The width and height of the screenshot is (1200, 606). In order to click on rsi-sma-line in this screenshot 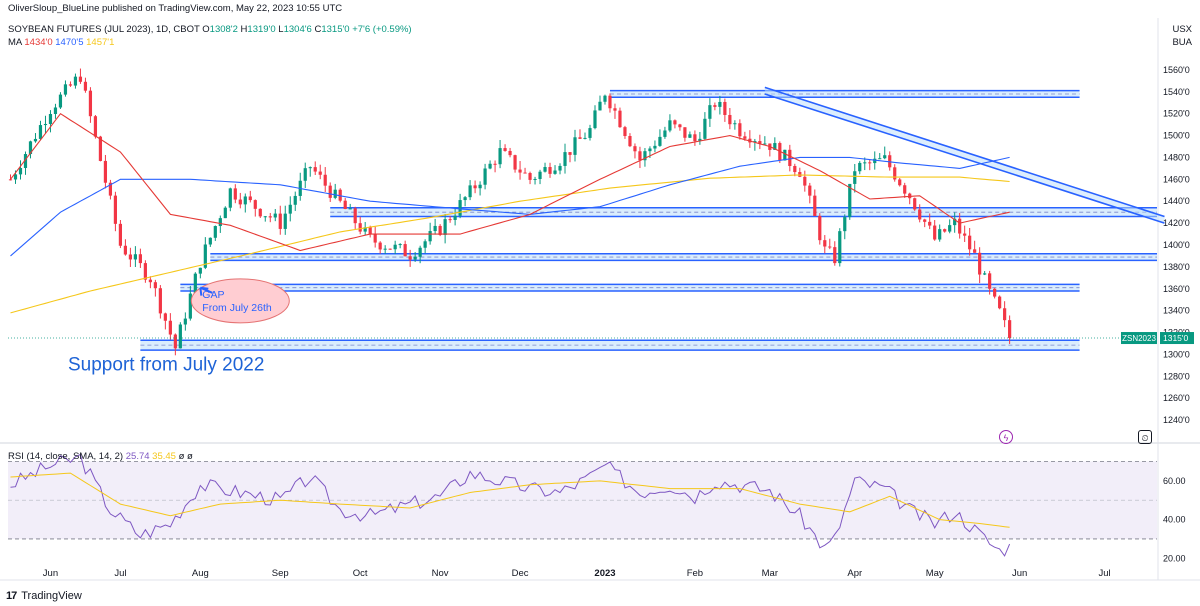, I will do `click(510, 500)`.